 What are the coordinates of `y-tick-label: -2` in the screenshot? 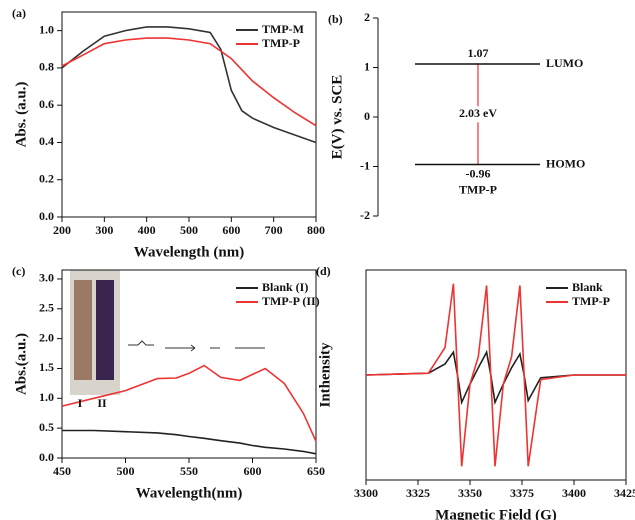 It's located at (365, 215).